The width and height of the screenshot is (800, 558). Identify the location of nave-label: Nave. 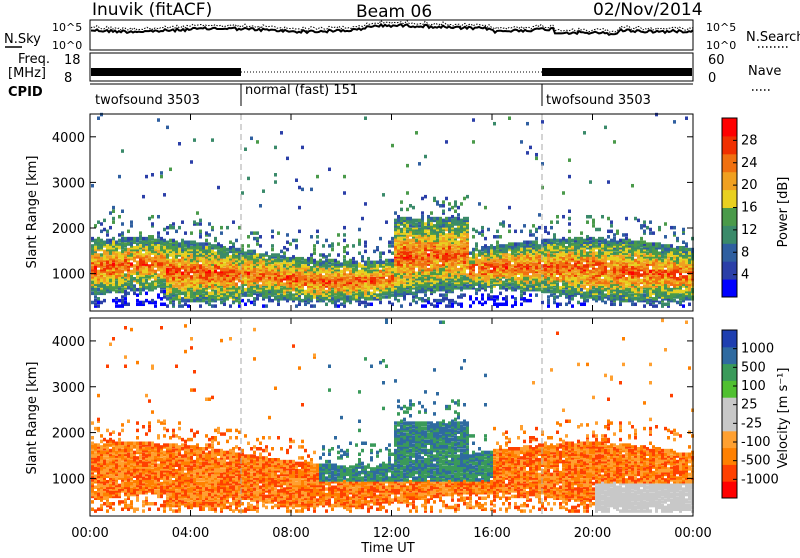
(764, 71).